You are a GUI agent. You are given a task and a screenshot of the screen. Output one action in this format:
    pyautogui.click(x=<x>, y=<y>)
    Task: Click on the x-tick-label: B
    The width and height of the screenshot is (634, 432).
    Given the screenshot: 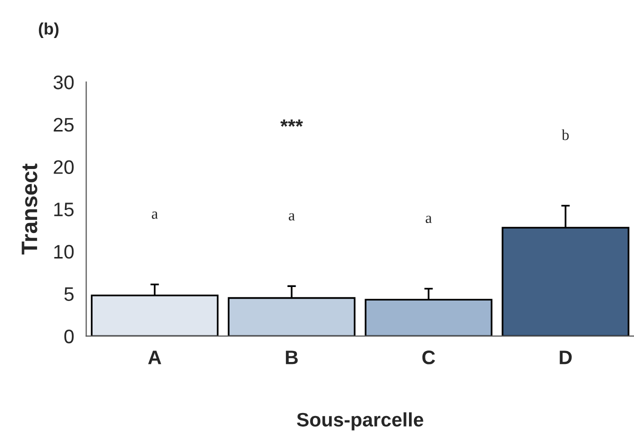 What is the action you would take?
    pyautogui.click(x=292, y=357)
    